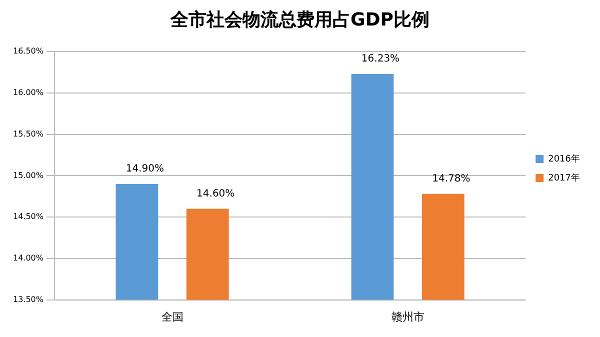 The width and height of the screenshot is (600, 337). Describe the element at coordinates (28, 299) in the screenshot. I see `y-tick-label: 13.50%` at that location.